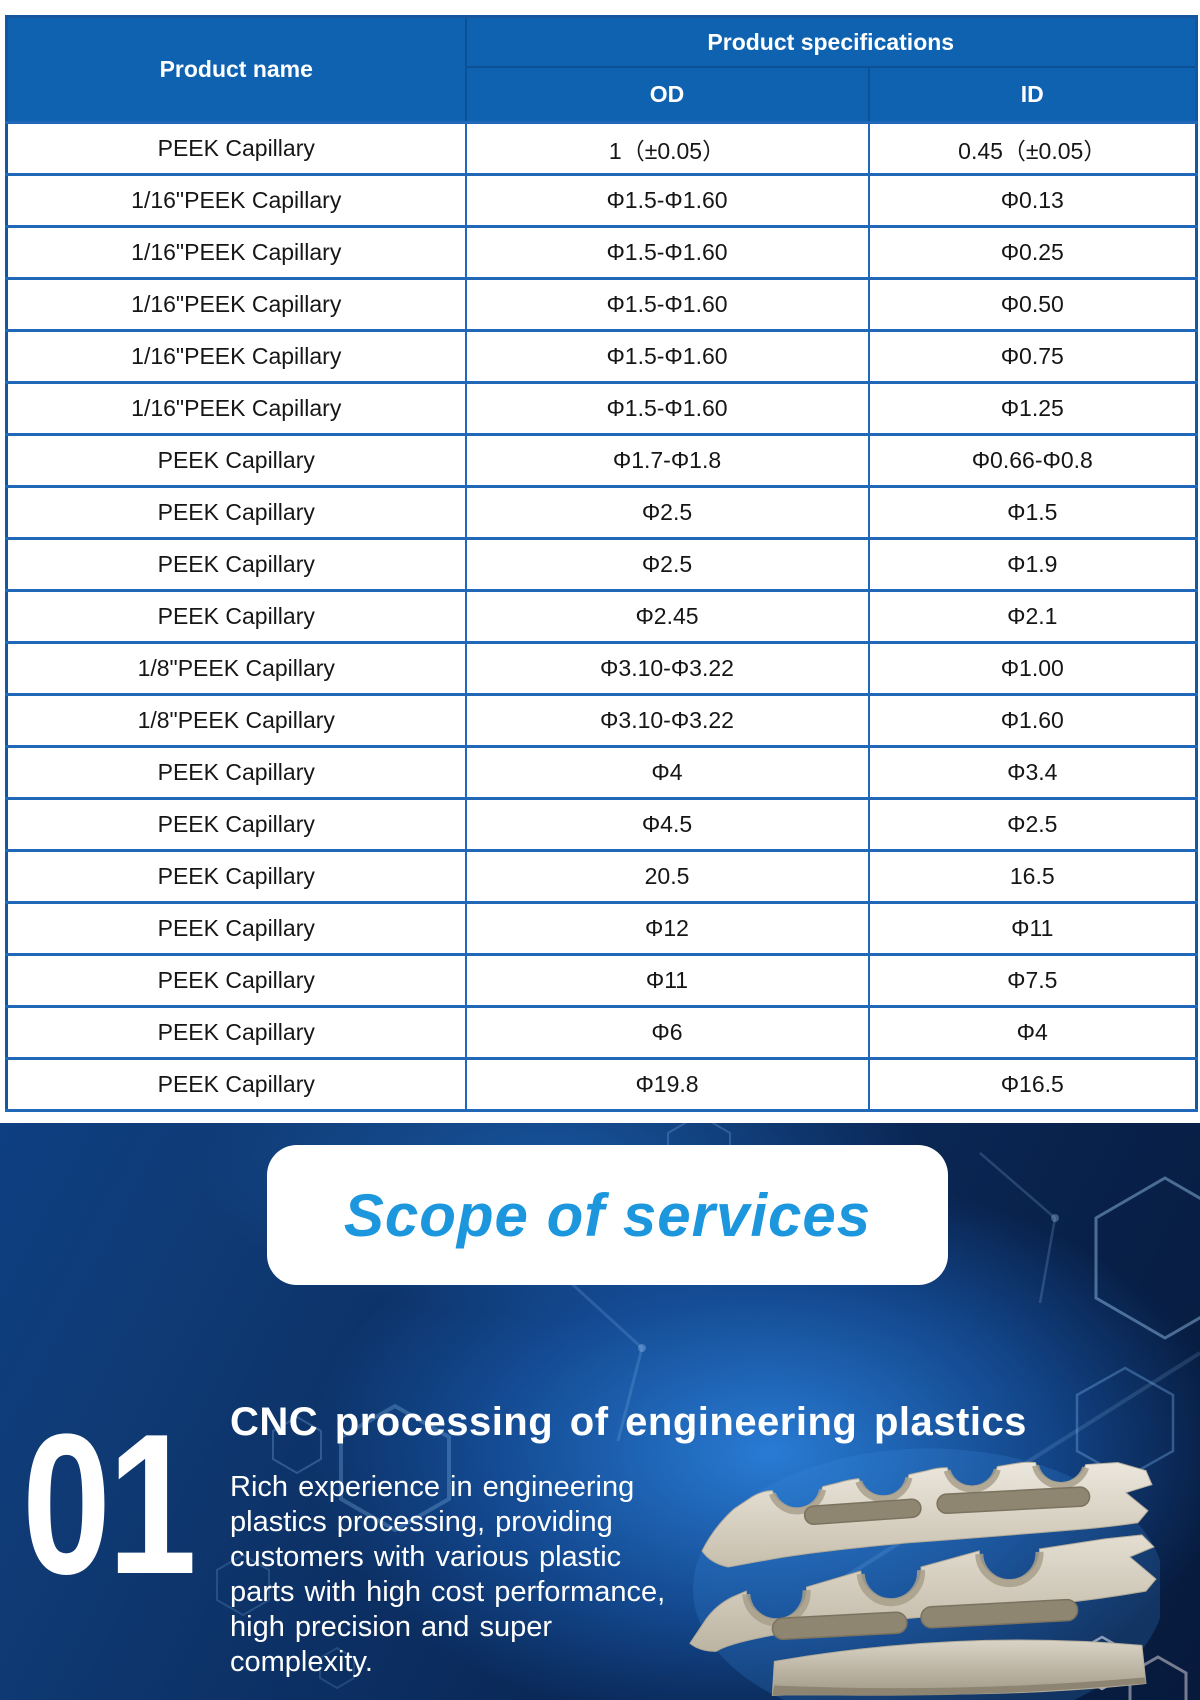  What do you see at coordinates (236, 69) in the screenshot?
I see `col-header-product-name: Product name` at bounding box center [236, 69].